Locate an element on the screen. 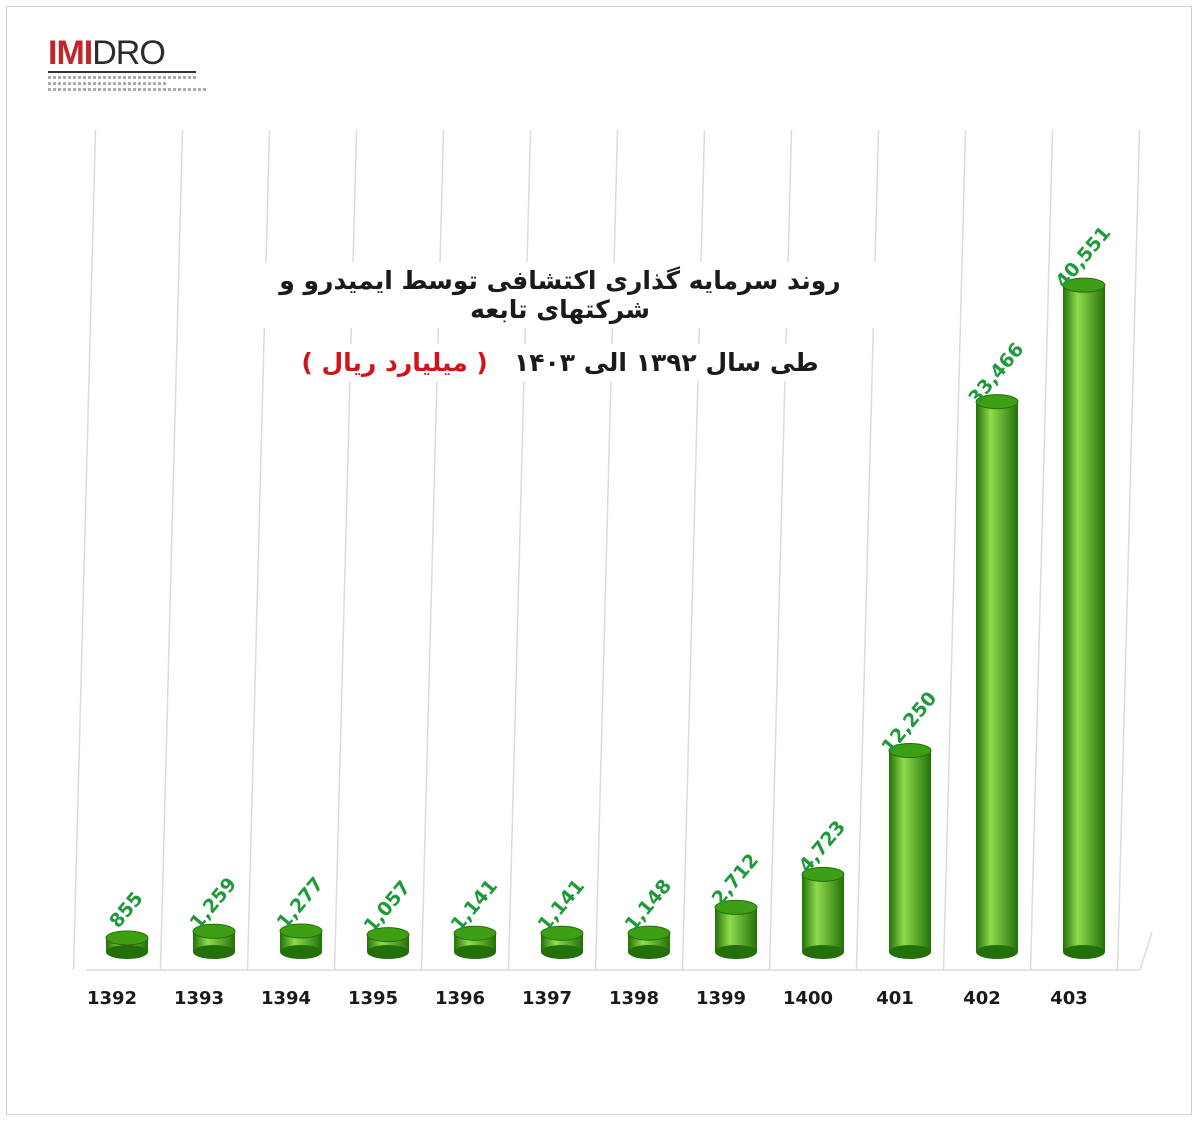 This screenshot has height=1123, width=1200. x-tick-label: 401 is located at coordinates (895, 998).